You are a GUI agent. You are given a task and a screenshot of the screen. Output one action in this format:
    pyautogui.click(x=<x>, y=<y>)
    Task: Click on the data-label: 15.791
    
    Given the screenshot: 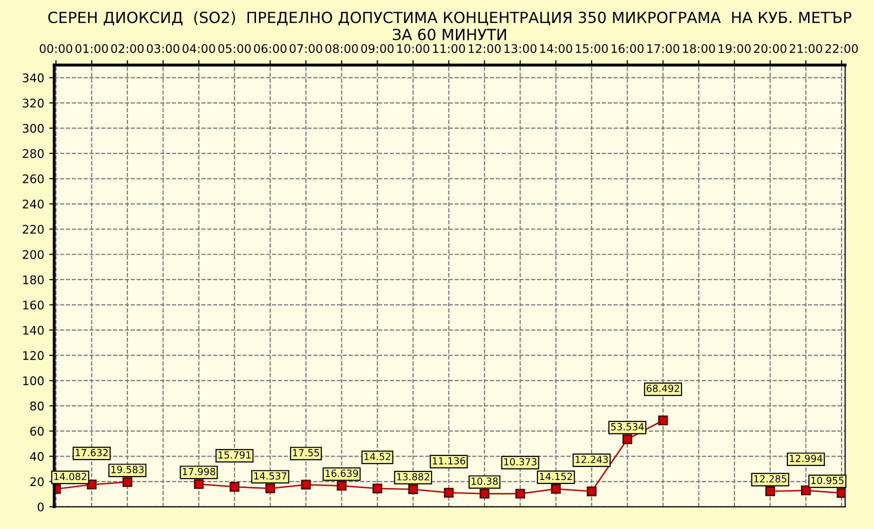 What is the action you would take?
    pyautogui.click(x=234, y=455)
    